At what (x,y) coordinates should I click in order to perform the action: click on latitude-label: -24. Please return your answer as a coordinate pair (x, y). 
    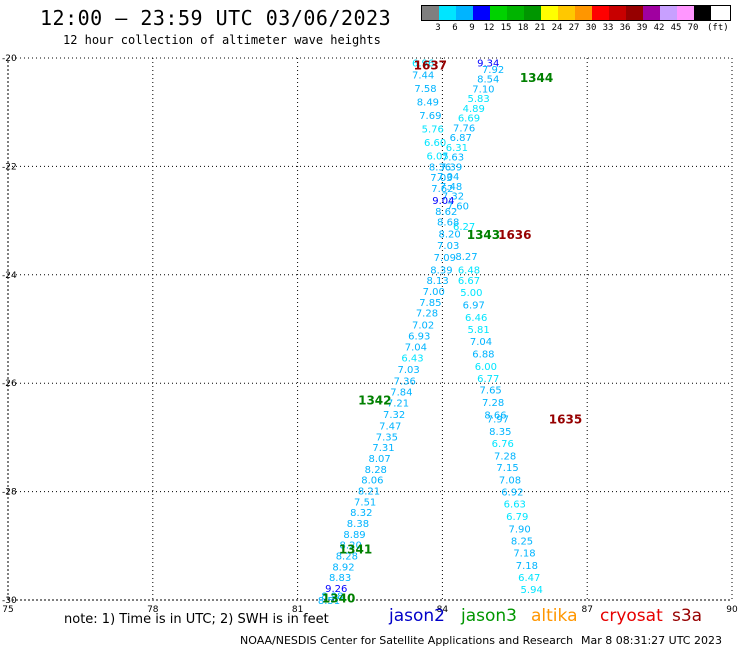
    Looking at the image, I should click on (9, 276).